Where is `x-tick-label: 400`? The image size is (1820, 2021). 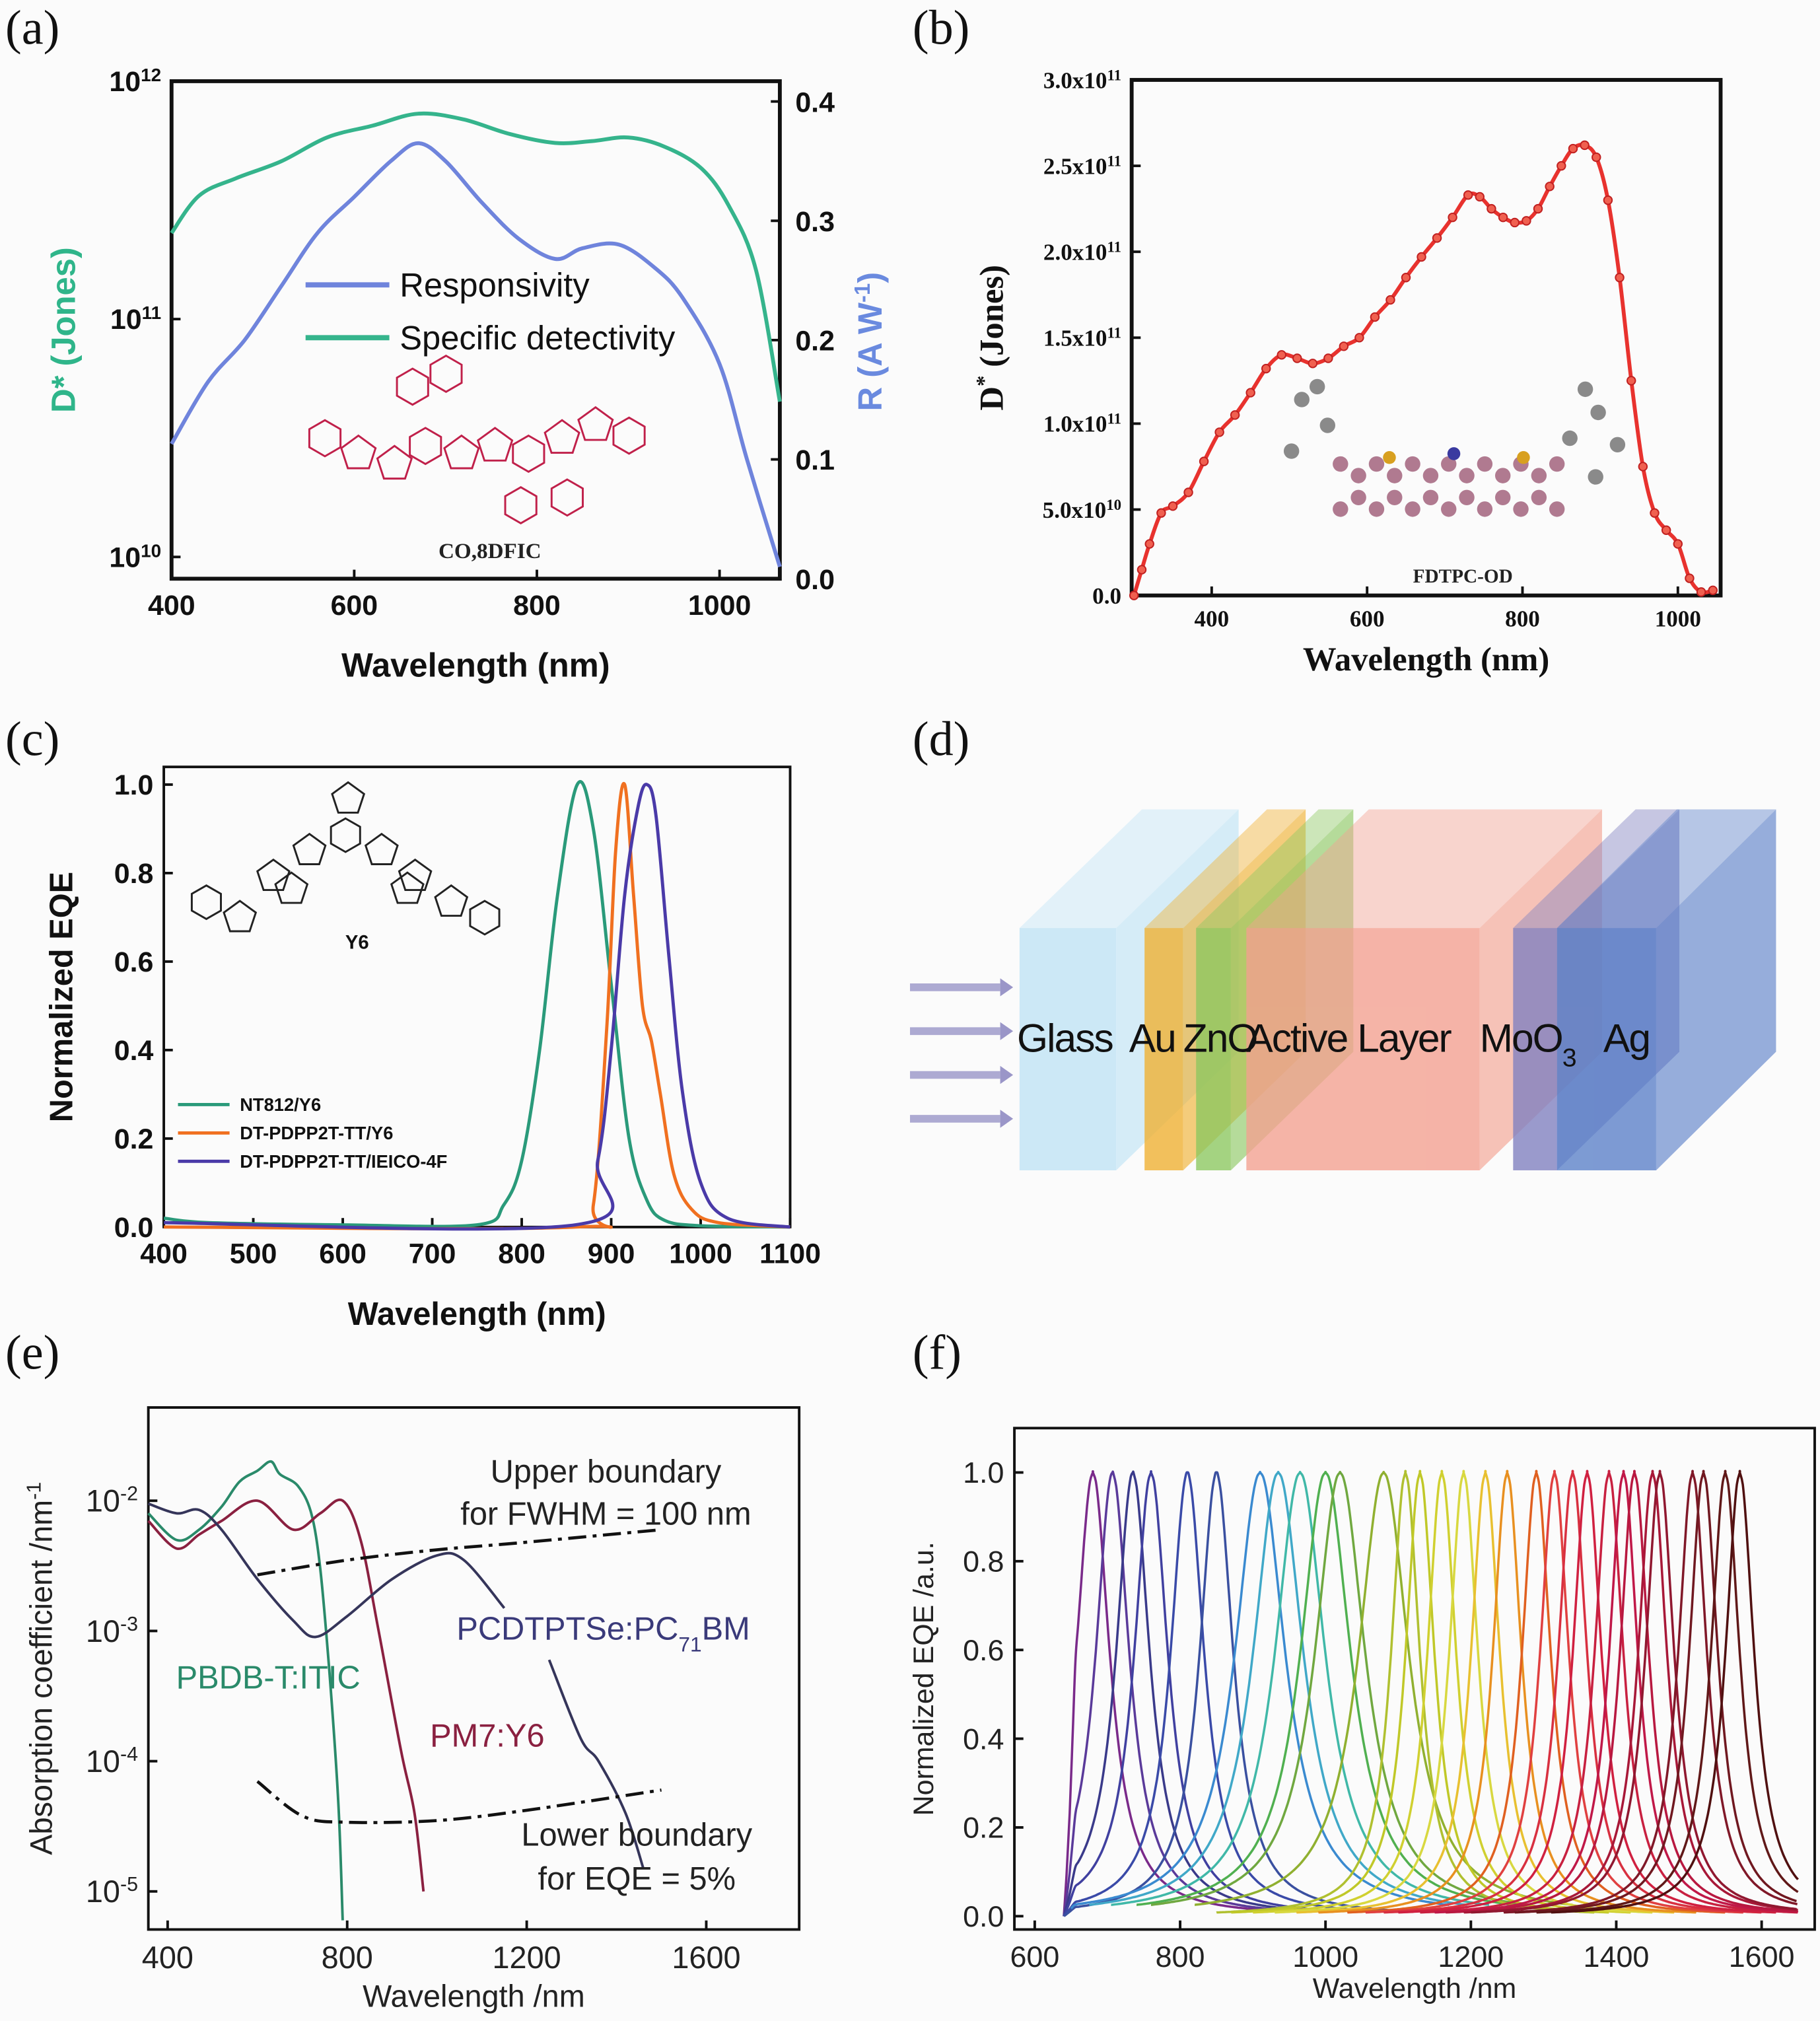 x-tick-label: 400 is located at coordinates (1212, 618).